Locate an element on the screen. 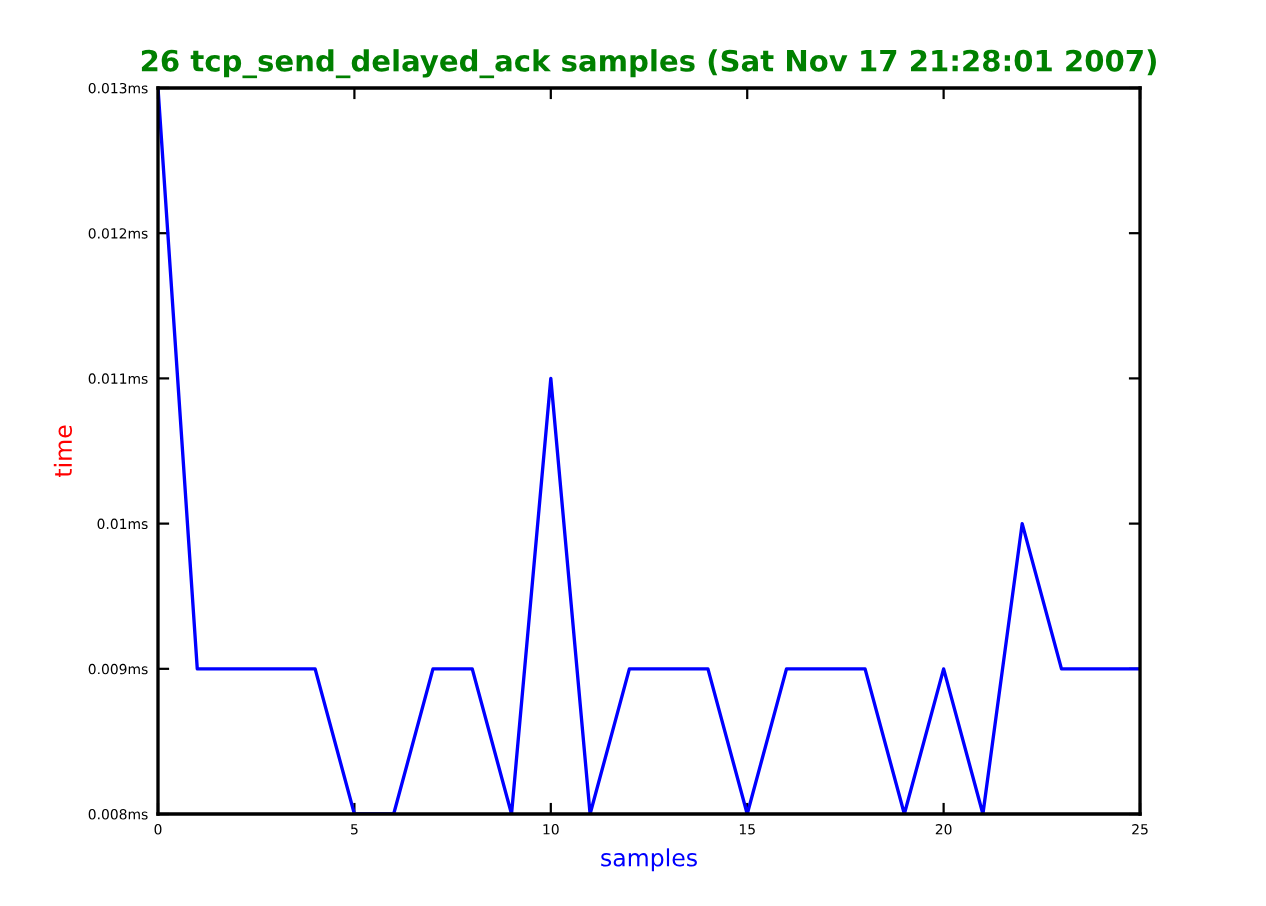 The width and height of the screenshot is (1266, 906). y-axis-title: time is located at coordinates (63, 451).